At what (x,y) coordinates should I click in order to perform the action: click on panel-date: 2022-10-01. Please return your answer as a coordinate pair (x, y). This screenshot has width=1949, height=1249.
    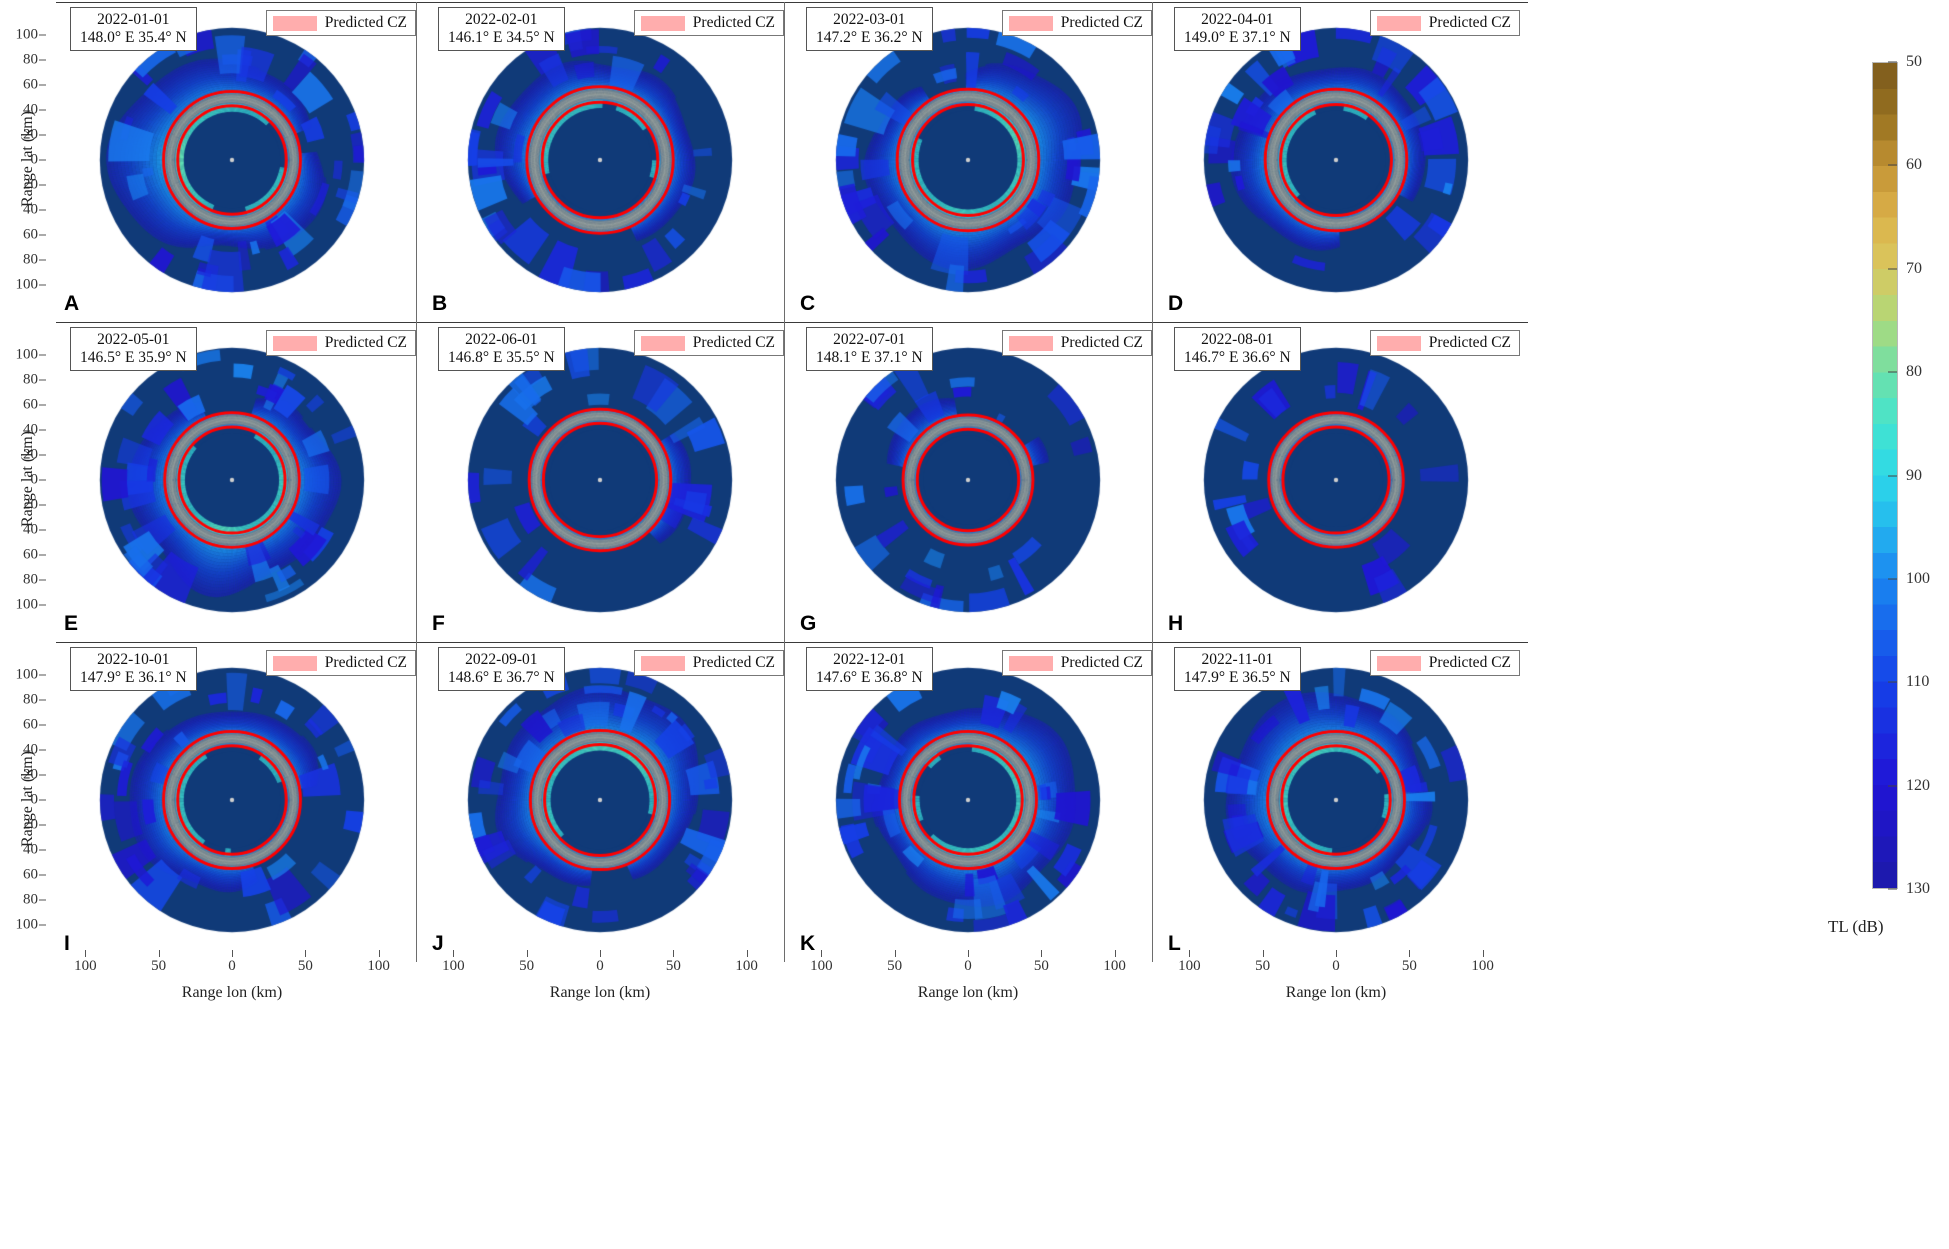
    Looking at the image, I should click on (133, 659).